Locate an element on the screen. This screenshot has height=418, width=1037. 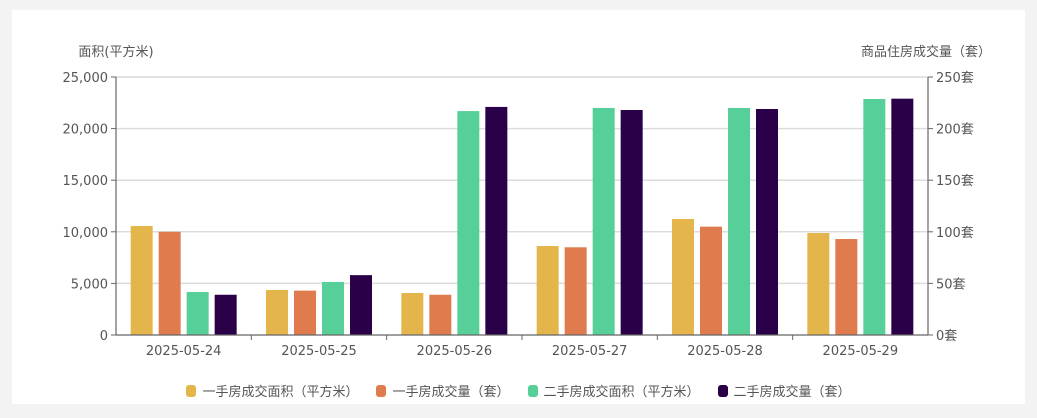
x-tick-label: 2025-05-25 is located at coordinates (319, 351).